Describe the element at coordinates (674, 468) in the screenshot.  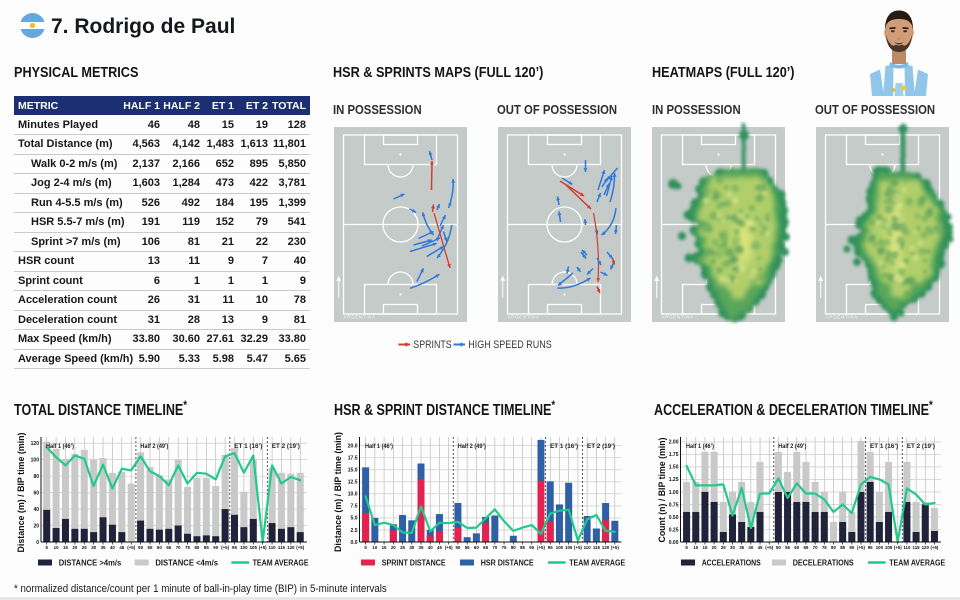
I see `svg-text: 1.50` at that location.